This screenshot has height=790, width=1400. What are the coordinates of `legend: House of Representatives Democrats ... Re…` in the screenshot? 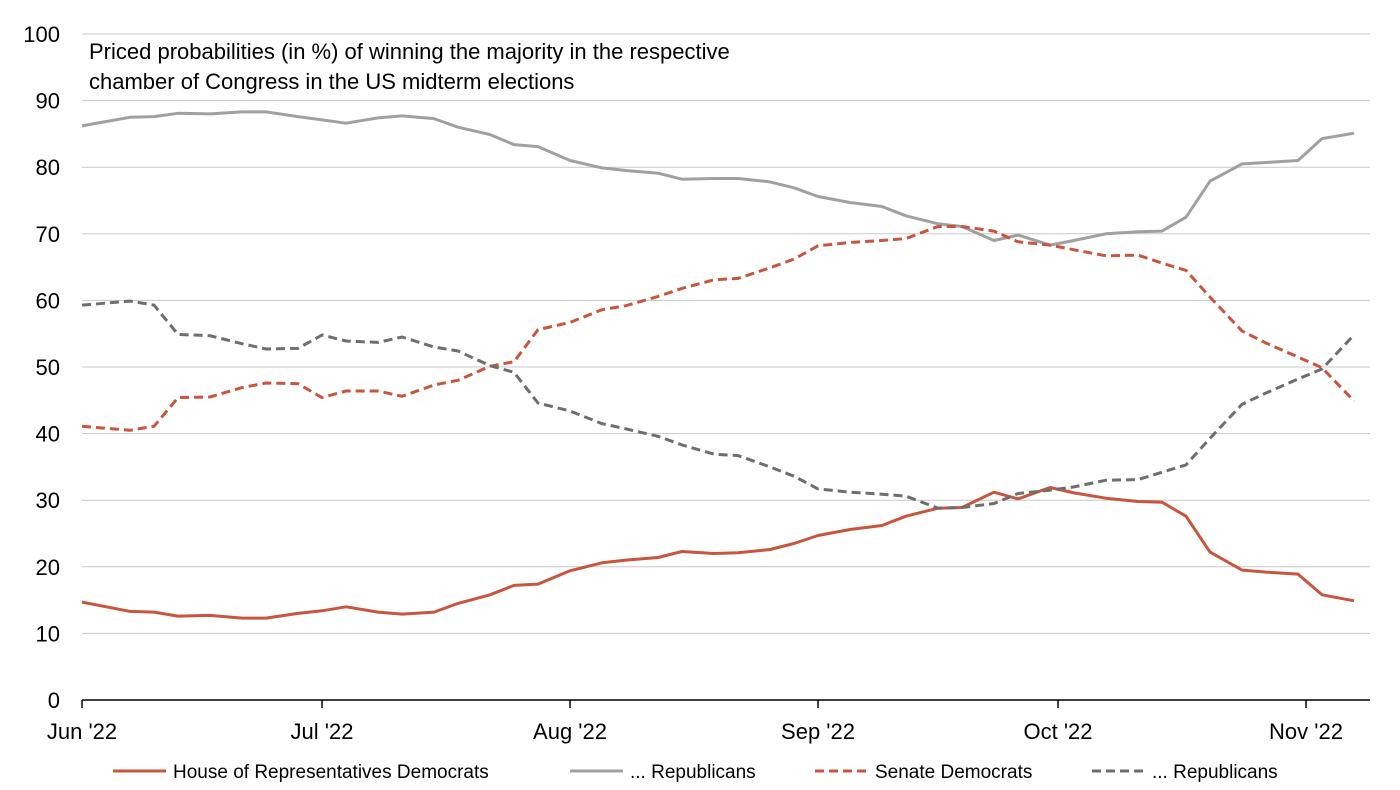 It's located at (695, 772).